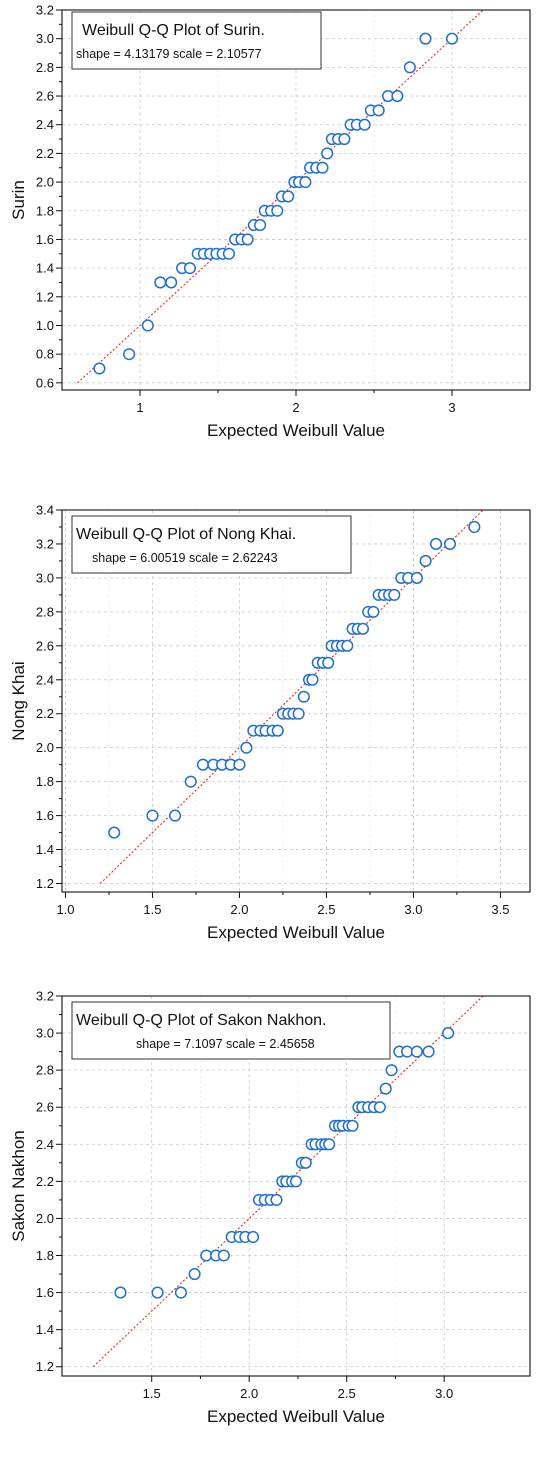 The height and width of the screenshot is (1476, 550). I want to click on chart-subtitle: shape = 4.13179 scale = 2.10577, so click(169, 54).